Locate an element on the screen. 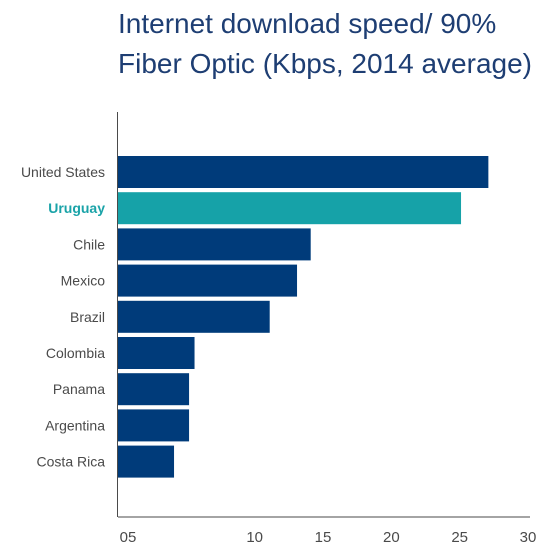 The width and height of the screenshot is (553, 549). bar-united-states is located at coordinates (303, 172).